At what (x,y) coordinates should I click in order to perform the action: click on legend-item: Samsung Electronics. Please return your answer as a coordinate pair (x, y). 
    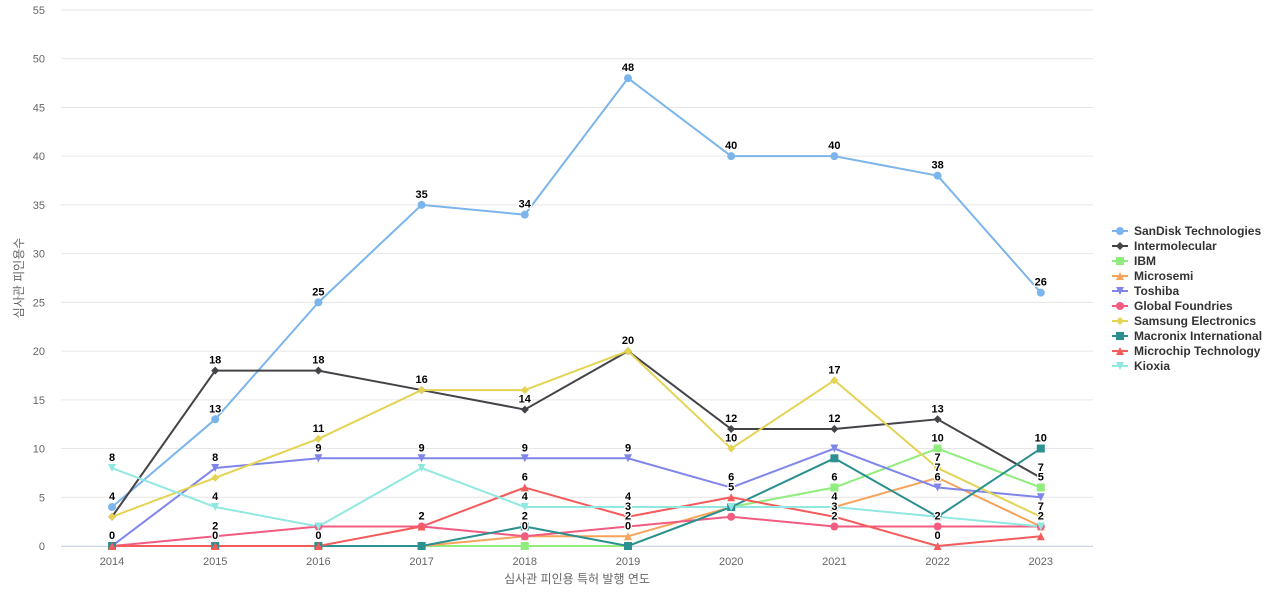
    Looking at the image, I should click on (1187, 320).